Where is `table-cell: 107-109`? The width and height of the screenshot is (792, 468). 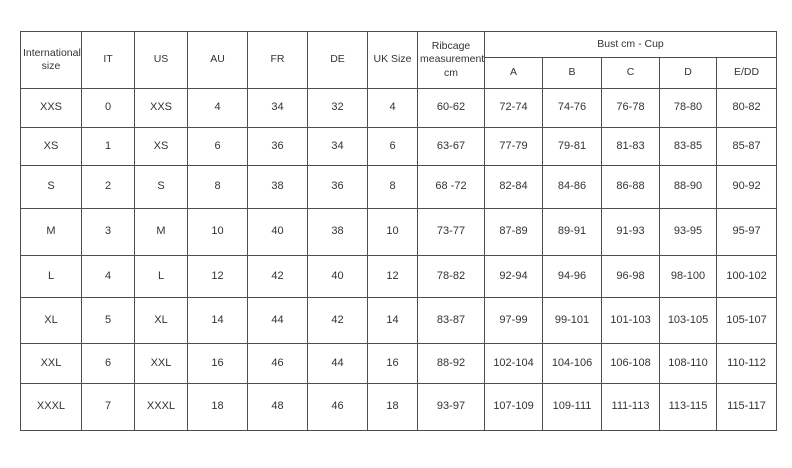 table-cell: 107-109 is located at coordinates (513, 407).